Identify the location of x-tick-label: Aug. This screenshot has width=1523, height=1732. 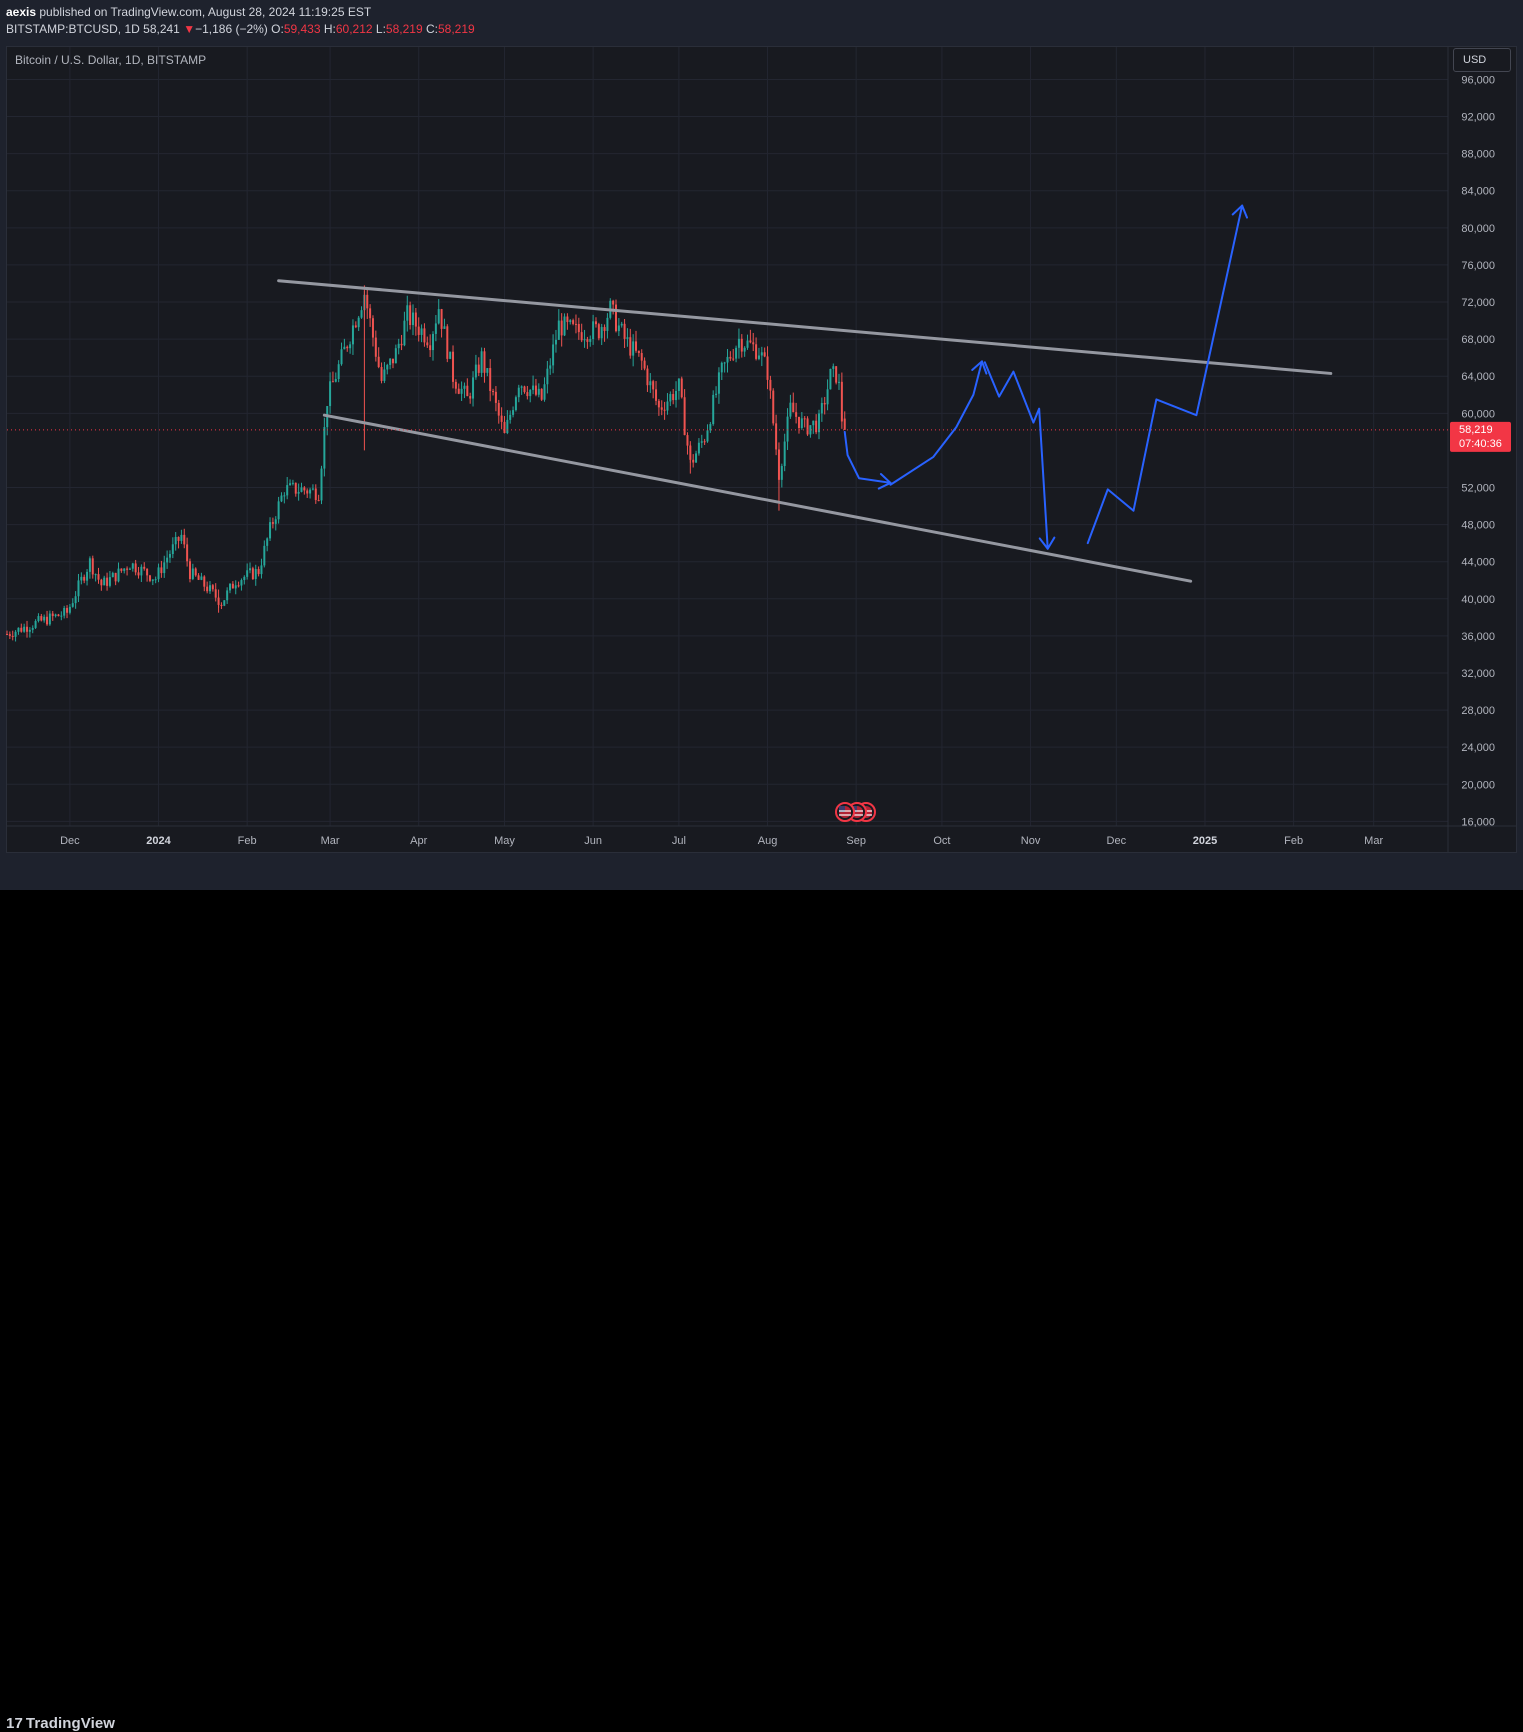
(768, 841).